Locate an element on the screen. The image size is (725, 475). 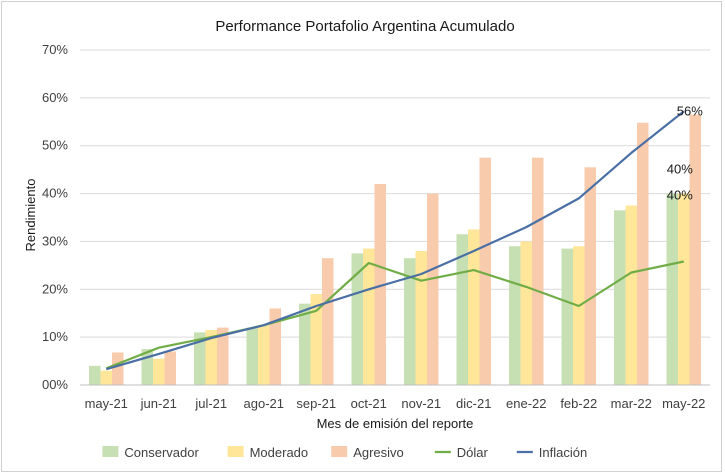
x-tick-label: ene-22 is located at coordinates (526, 403).